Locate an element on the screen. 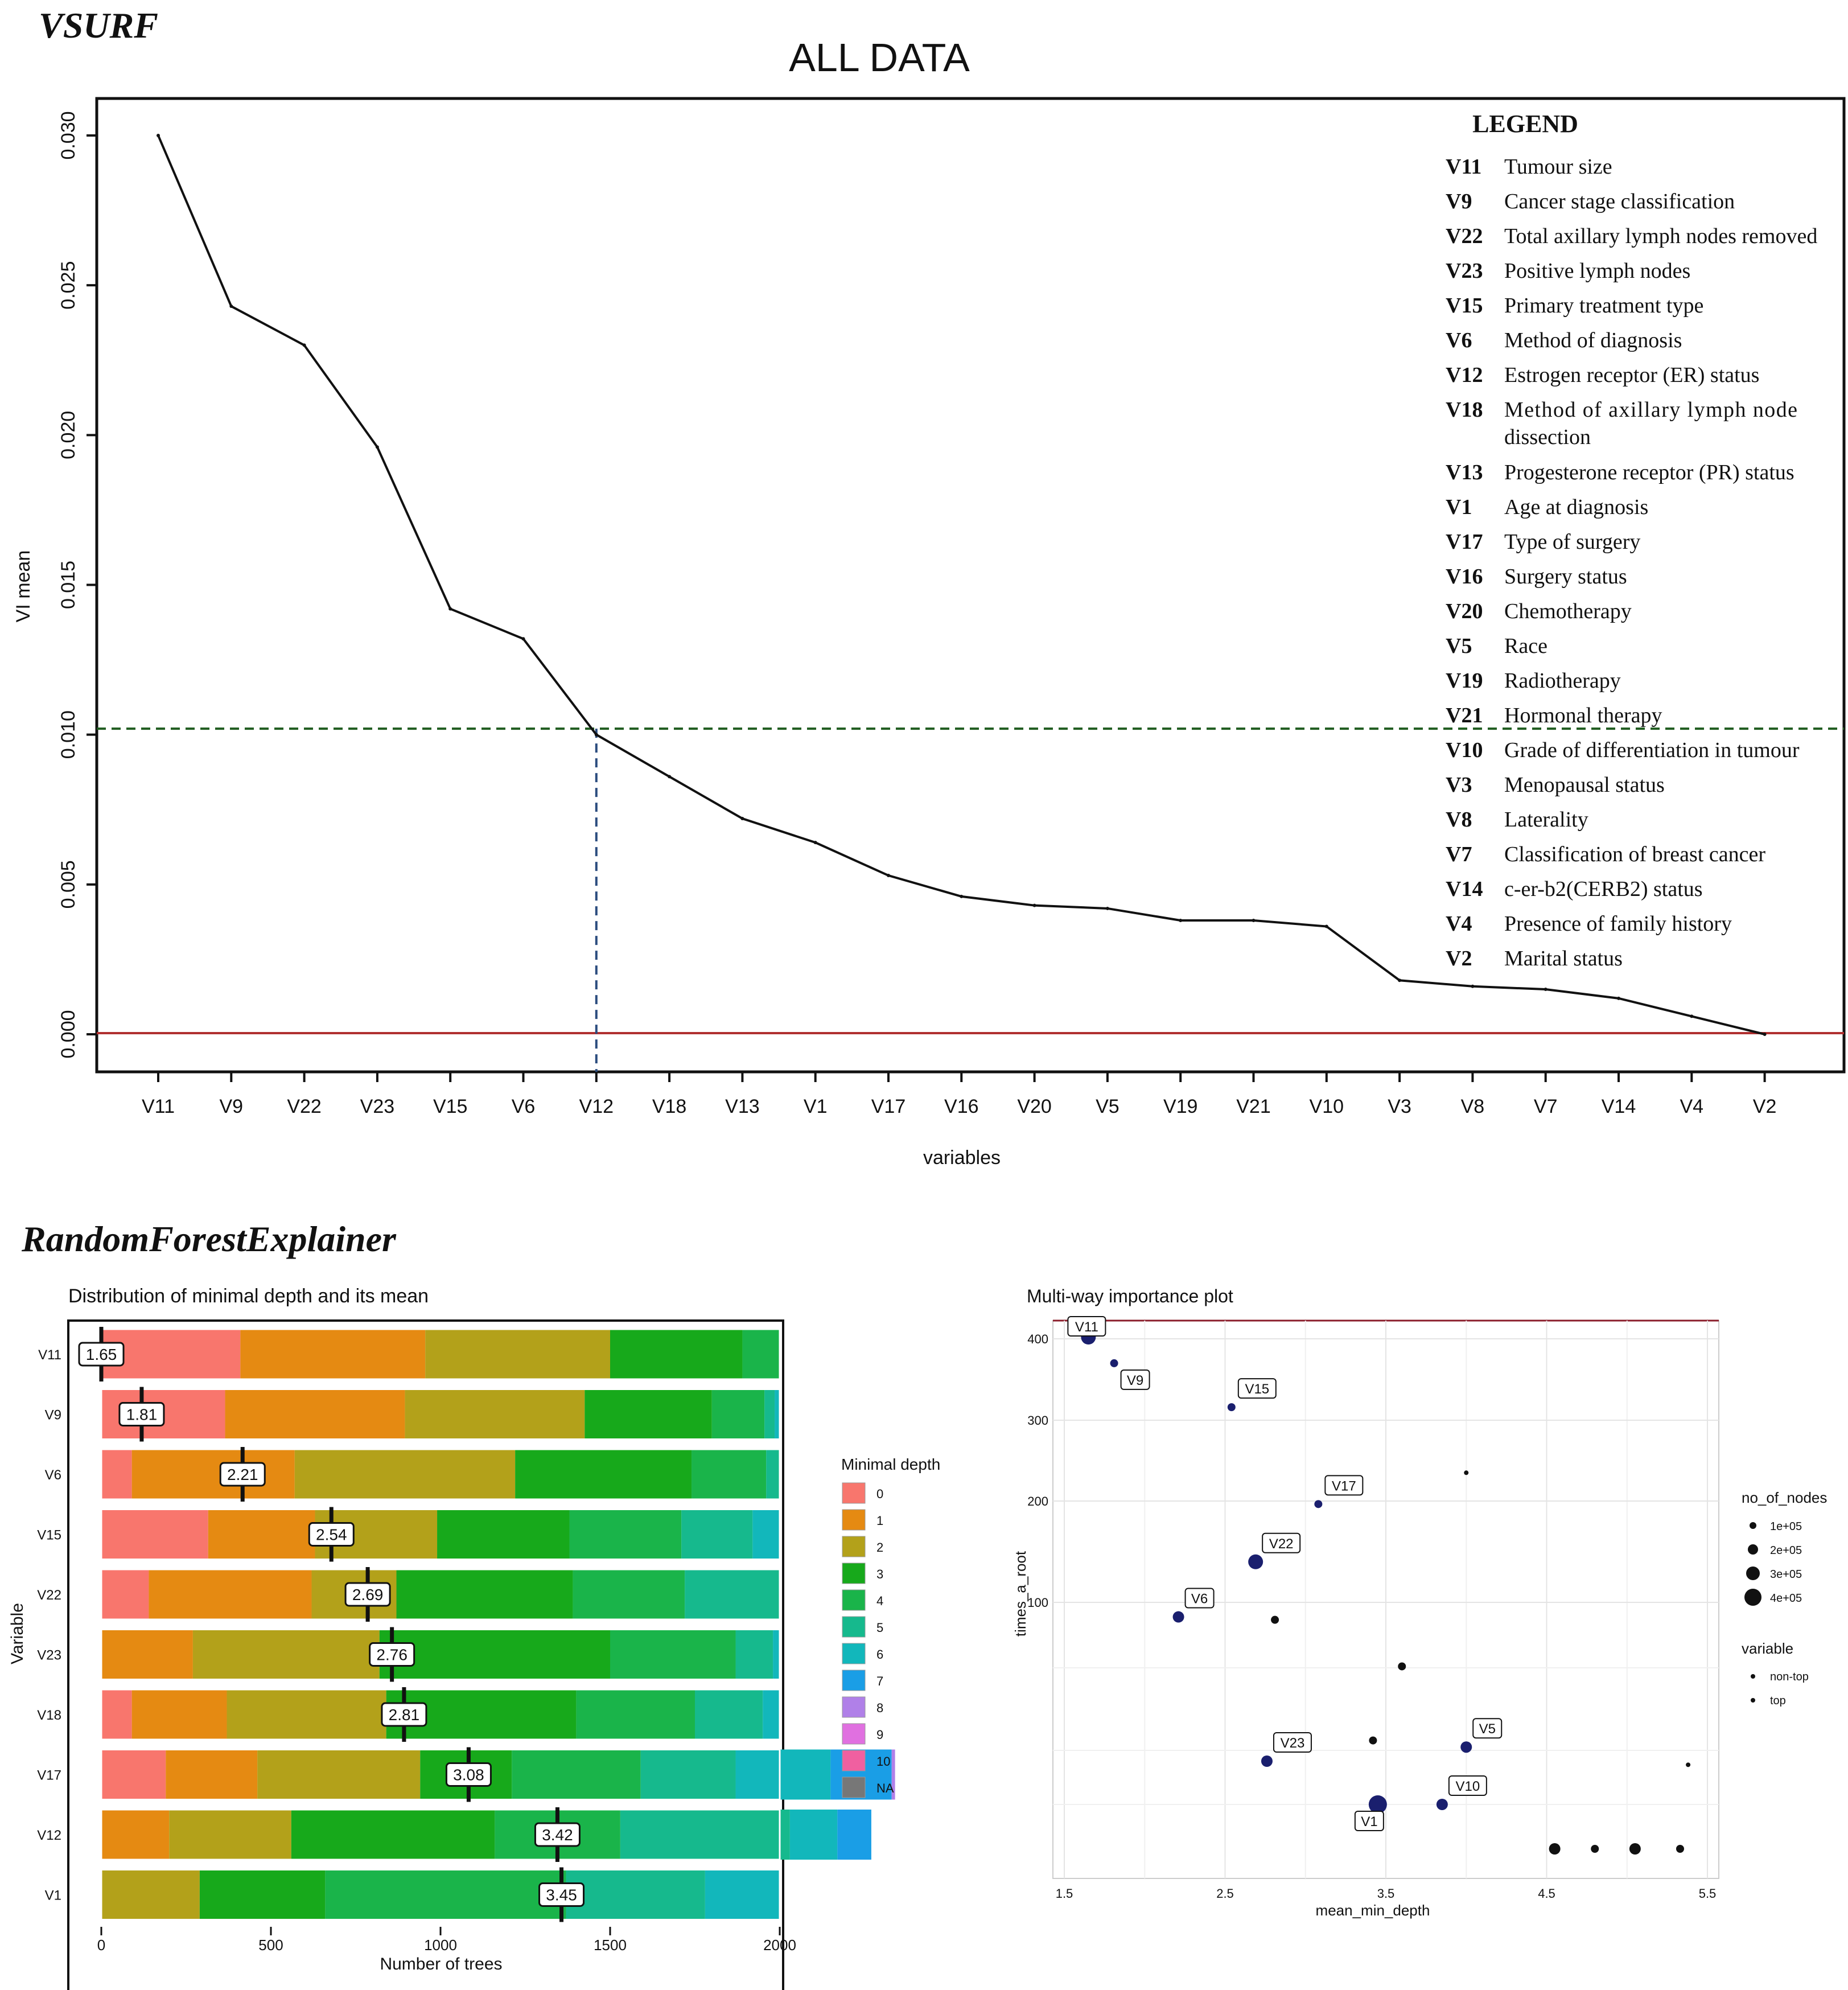 Image resolution: width=1848 pixels, height=1990 pixels. vsurf-legend-code: V9 is located at coordinates (1459, 201).